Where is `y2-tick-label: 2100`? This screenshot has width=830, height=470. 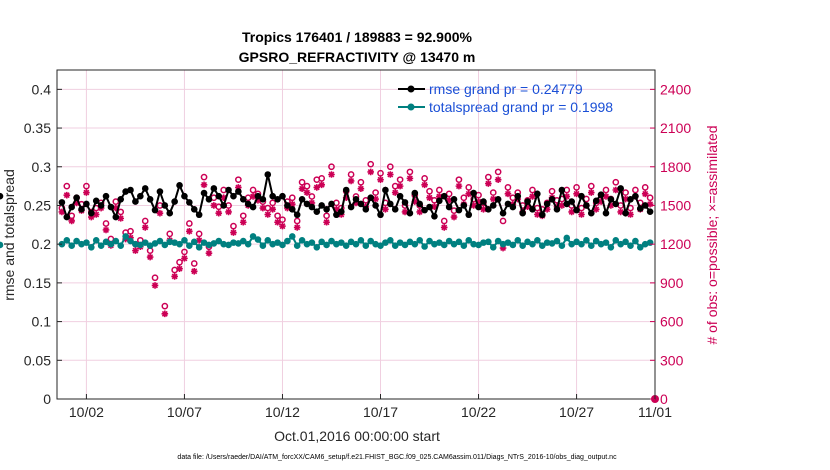
y2-tick-label: 2100 is located at coordinates (675, 128).